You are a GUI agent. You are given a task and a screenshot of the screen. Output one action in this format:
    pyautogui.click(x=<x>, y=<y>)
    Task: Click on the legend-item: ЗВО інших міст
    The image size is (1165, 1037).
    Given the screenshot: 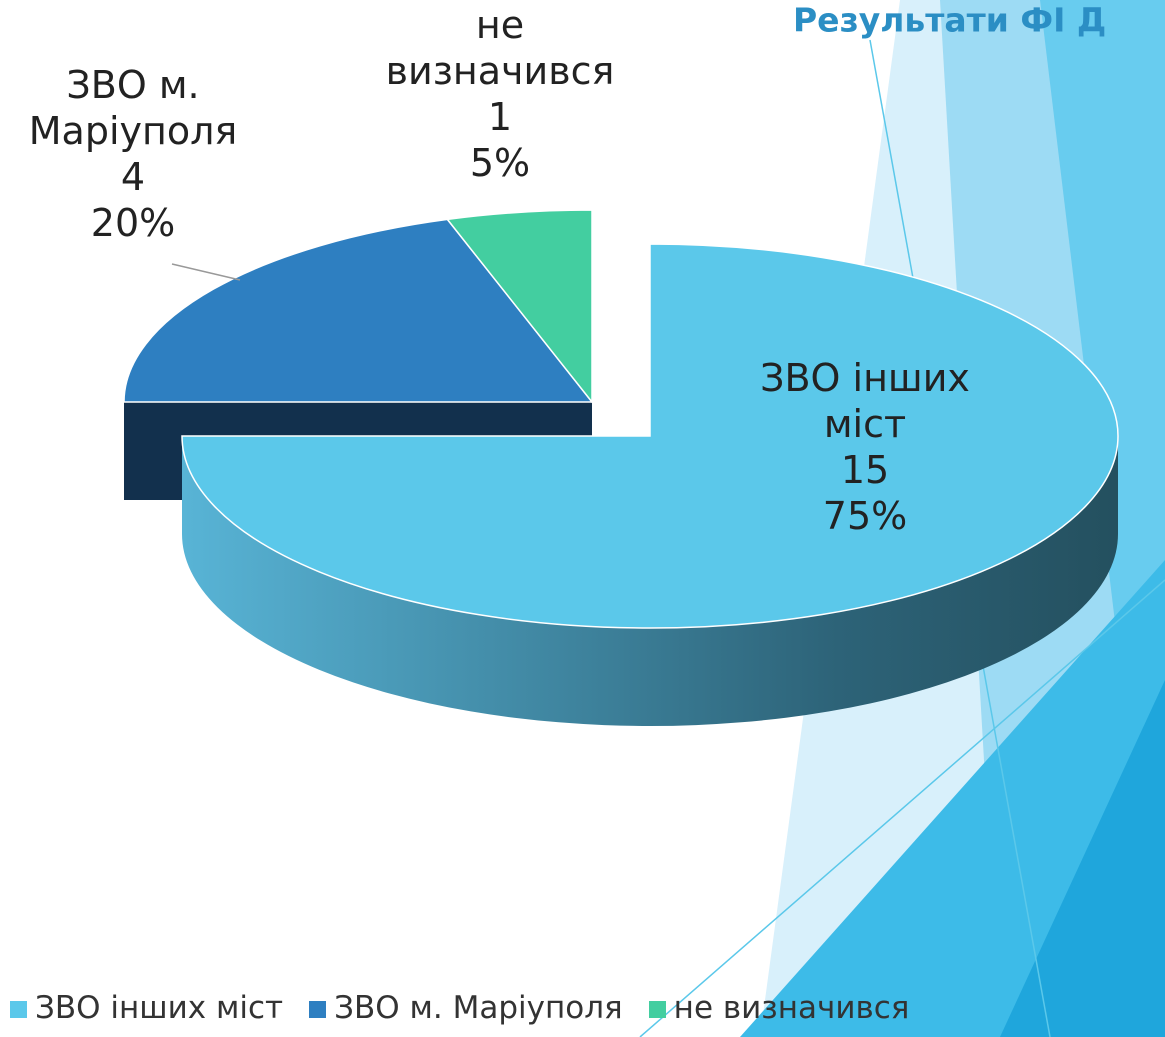 What is the action you would take?
    pyautogui.click(x=146, y=1008)
    